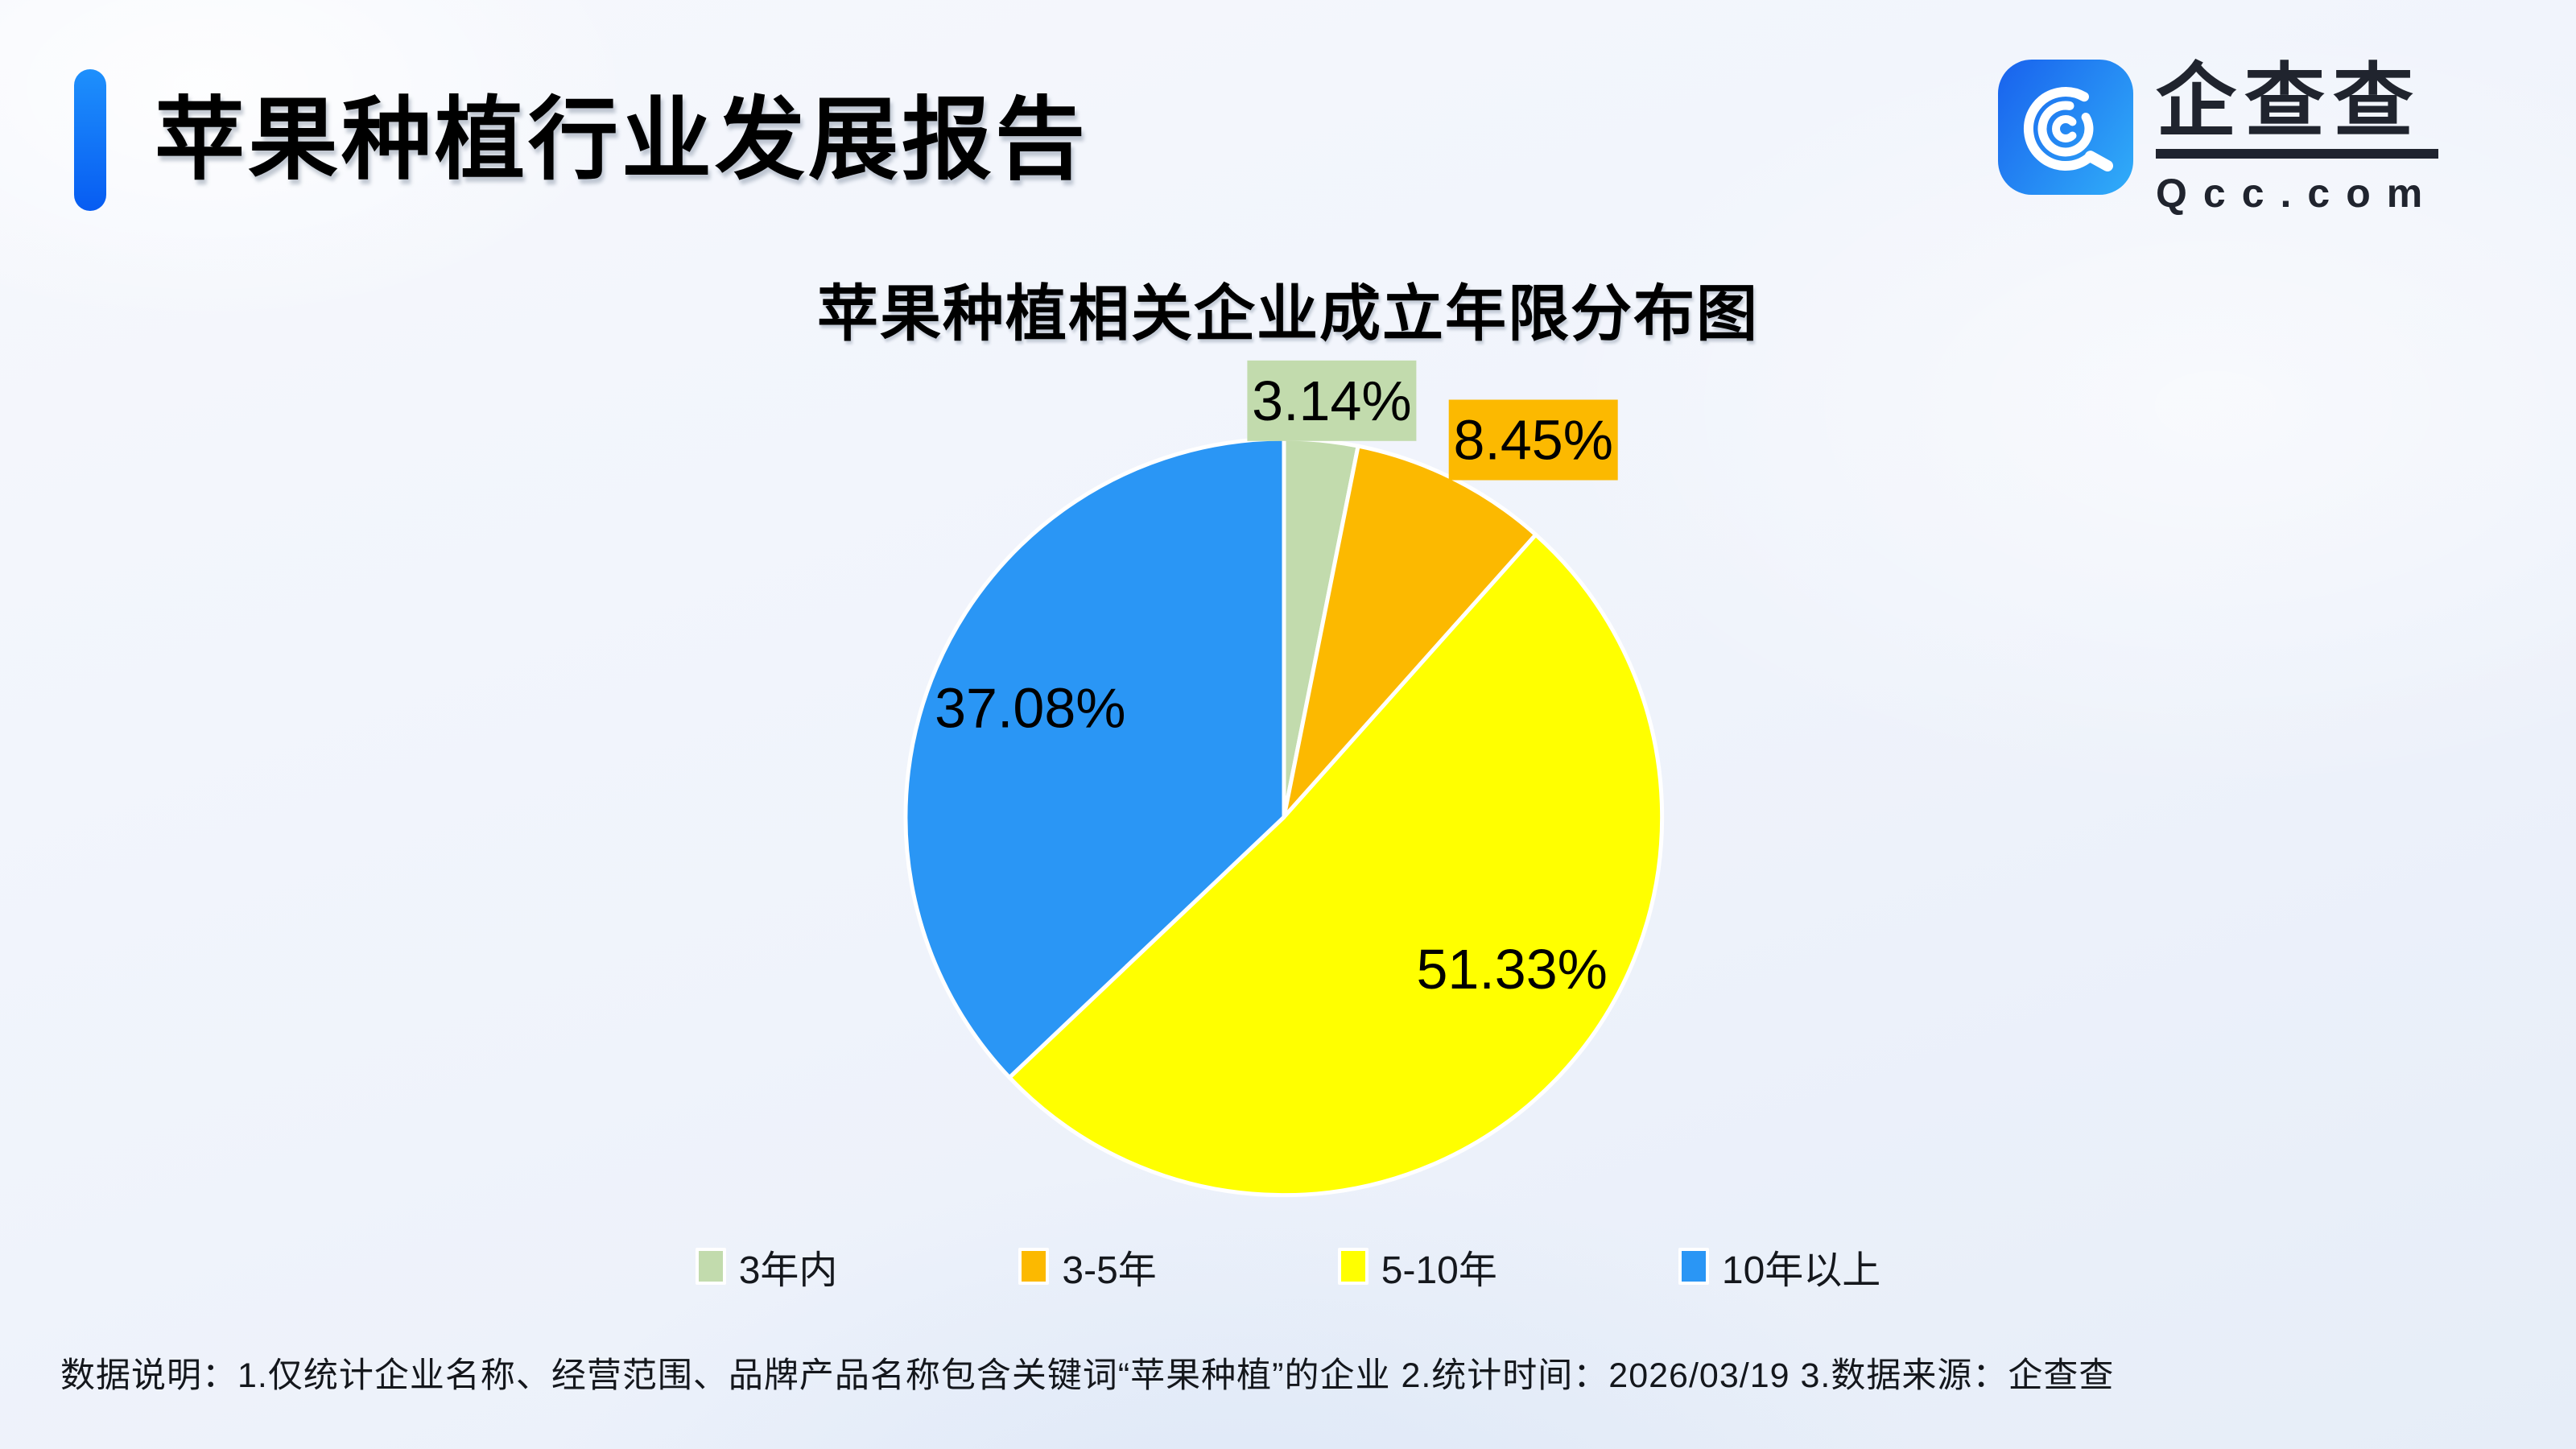 The width and height of the screenshot is (2576, 1449). Describe the element at coordinates (788, 1270) in the screenshot. I see `legend-label-1: 3年内` at that location.